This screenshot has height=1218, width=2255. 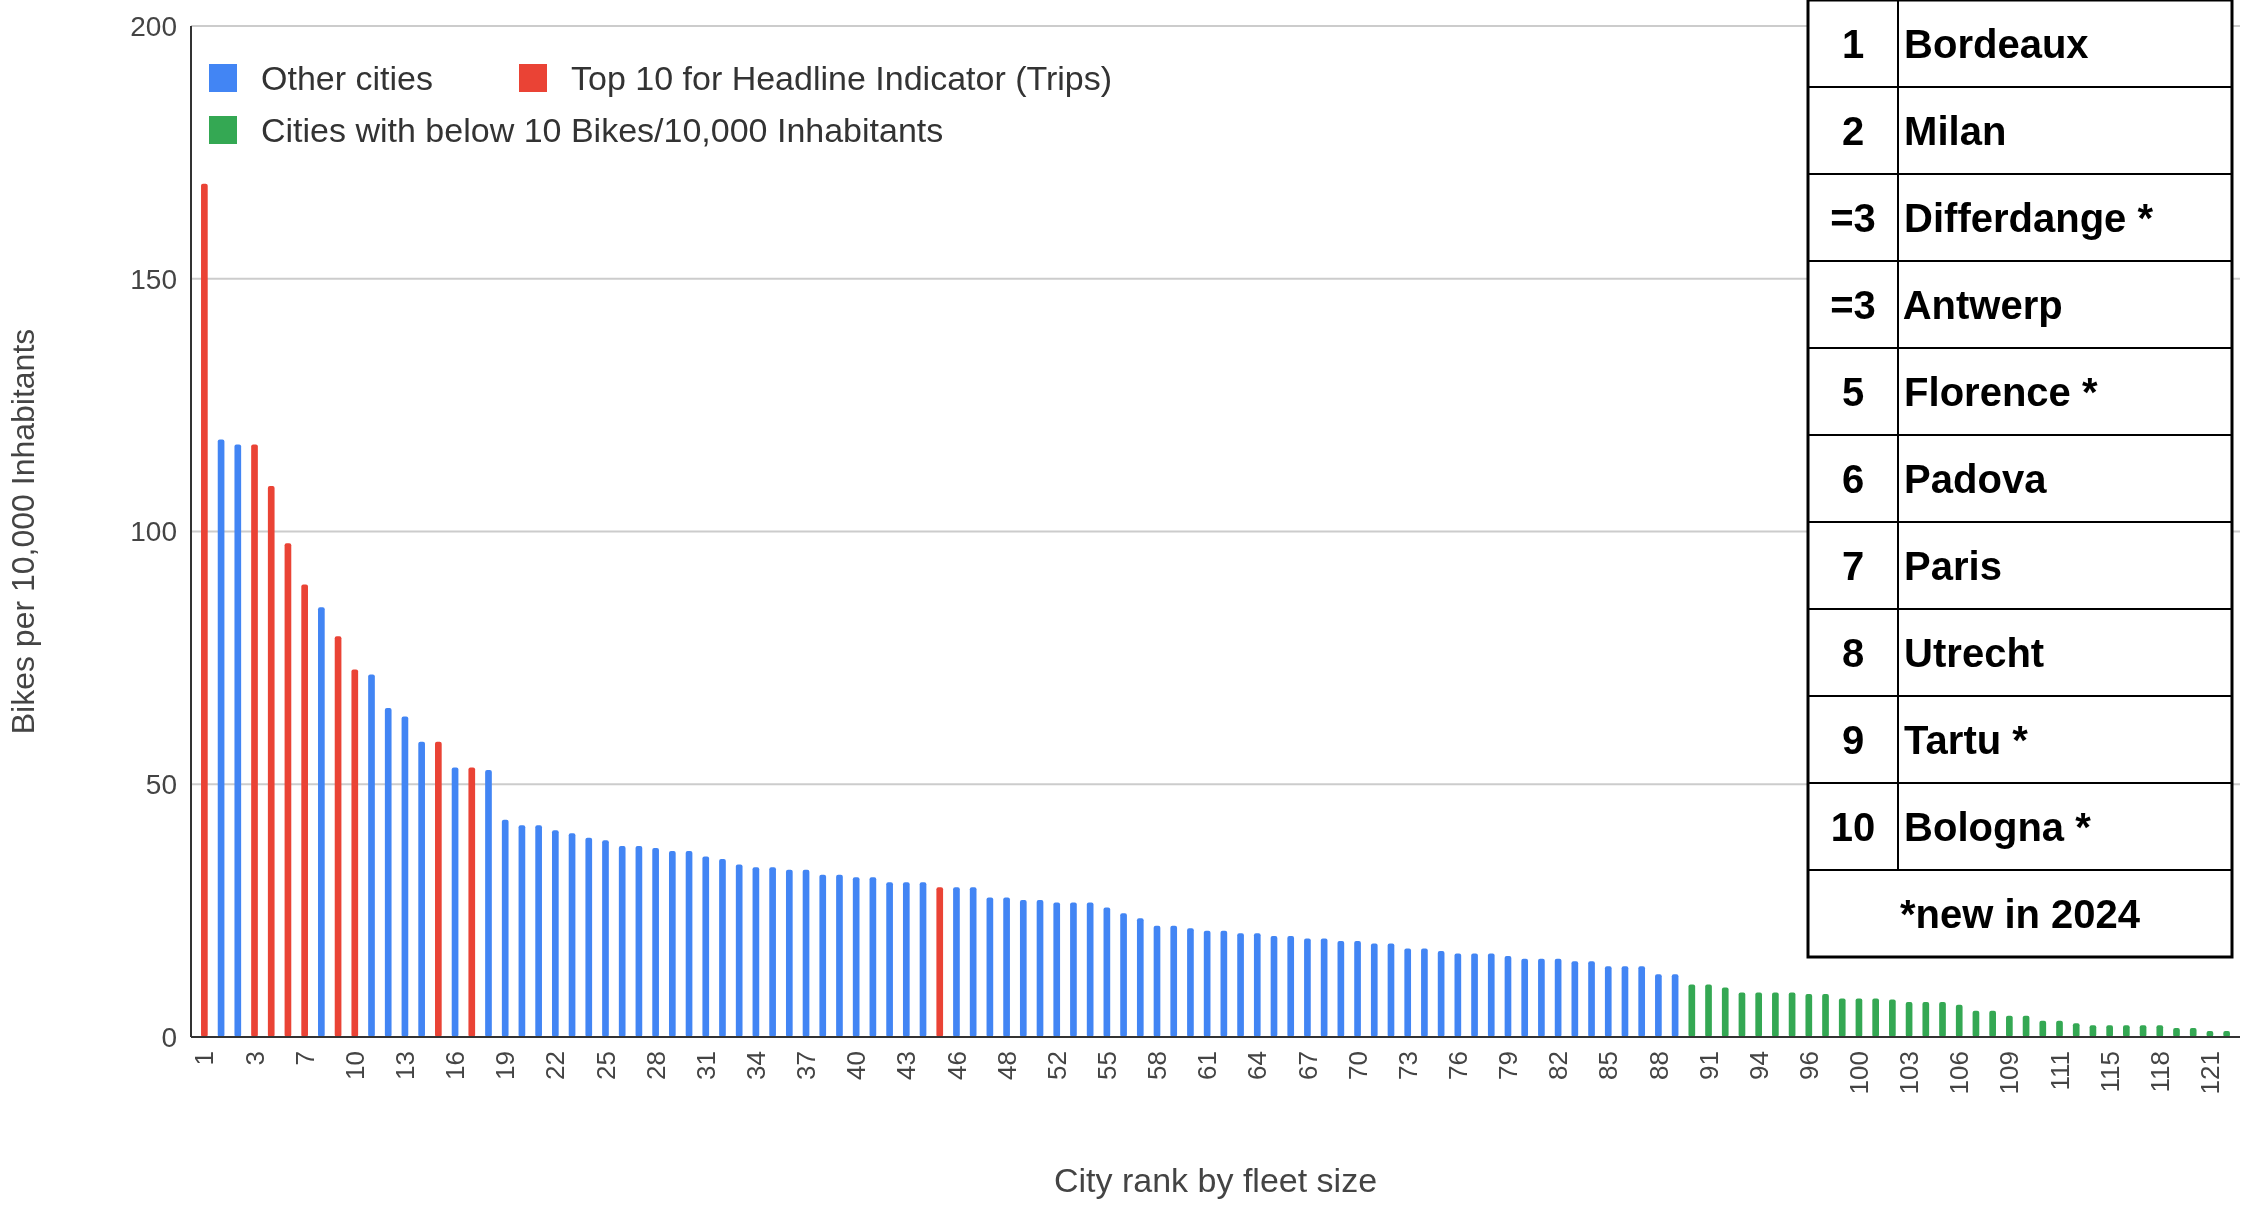 What do you see at coordinates (2210, 1073) in the screenshot?
I see `x-tick-label: 121` at bounding box center [2210, 1073].